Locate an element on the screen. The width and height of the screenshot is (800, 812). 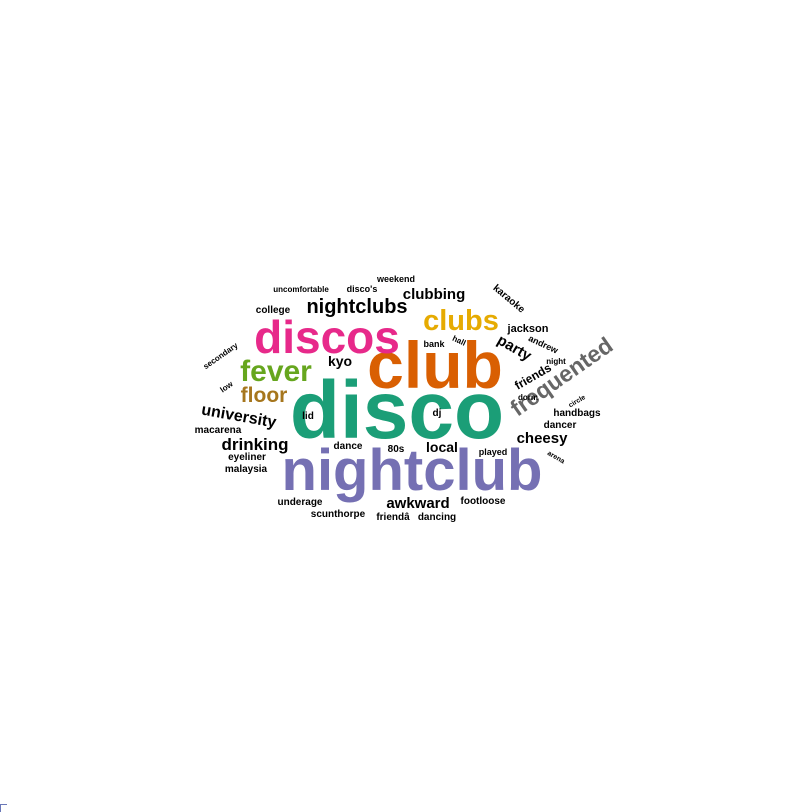
word-handbags: handbags is located at coordinates (577, 413).